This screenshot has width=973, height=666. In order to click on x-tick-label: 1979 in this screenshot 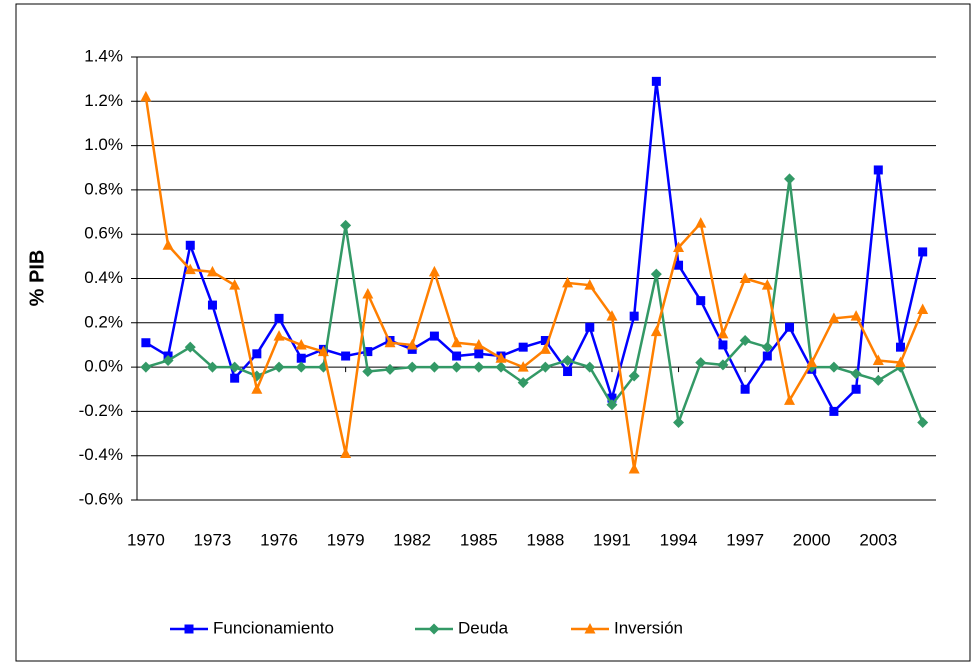, I will do `click(346, 539)`.